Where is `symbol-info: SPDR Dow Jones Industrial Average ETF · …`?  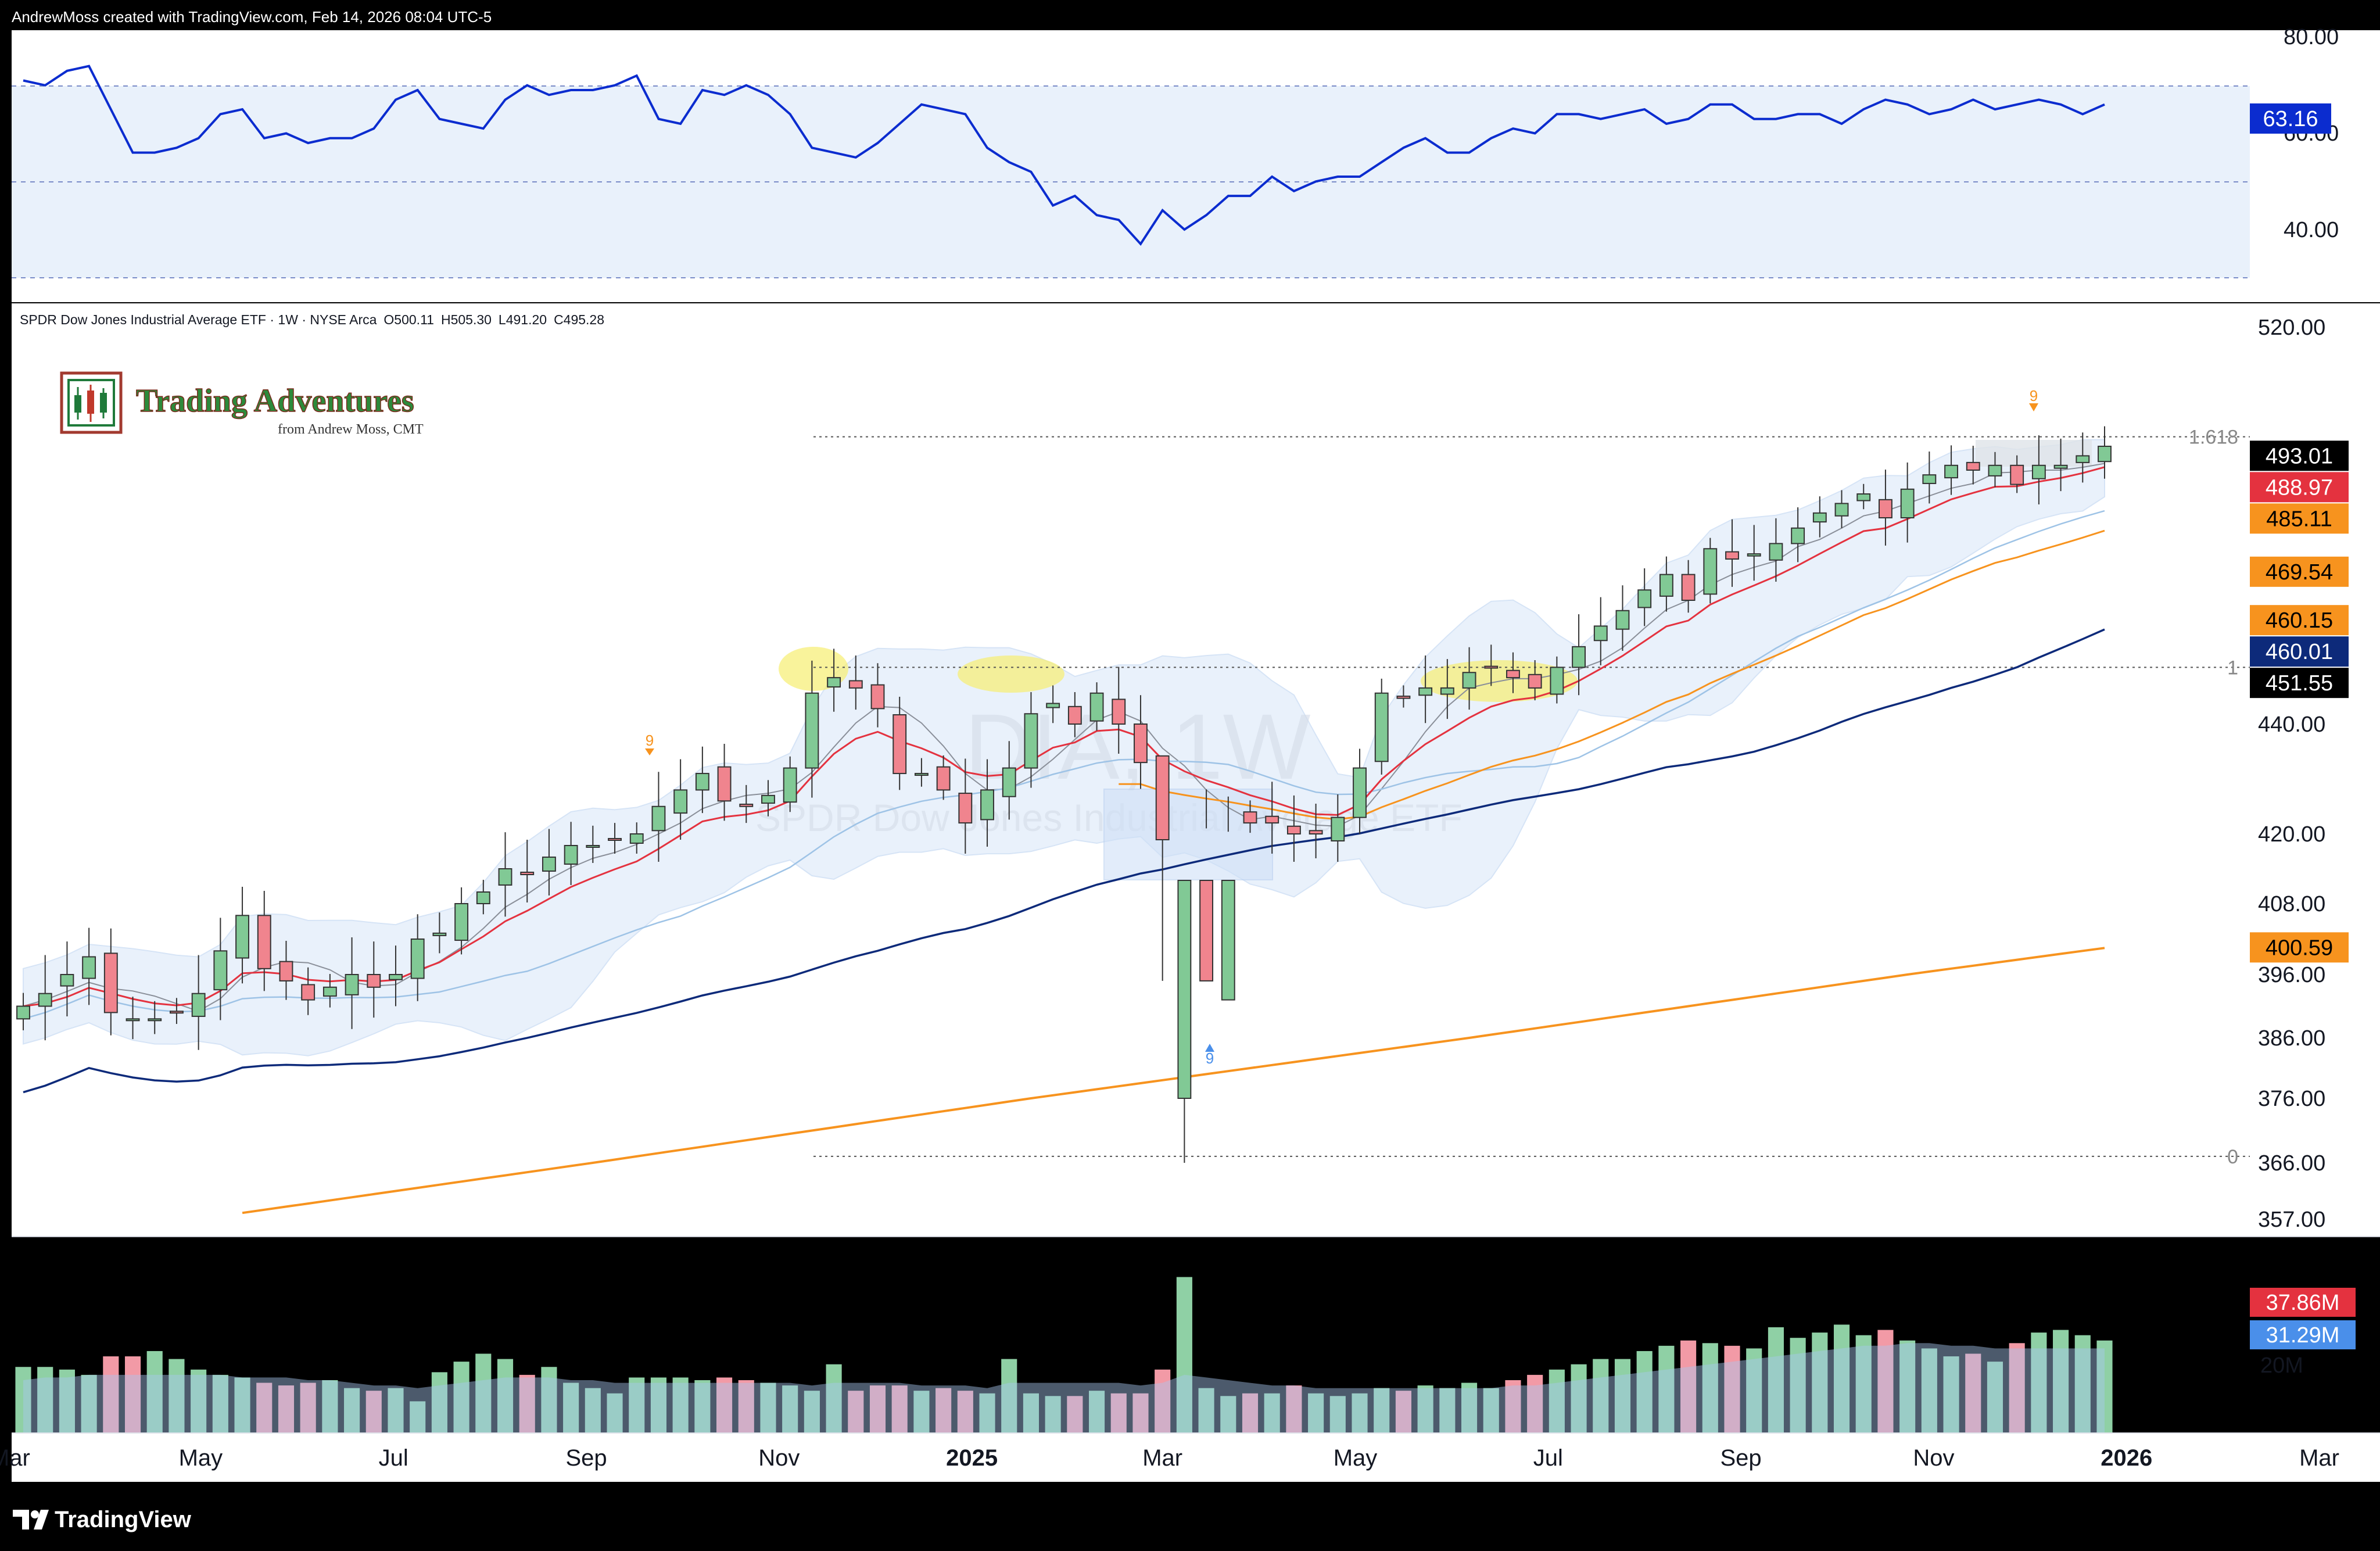 symbol-info: SPDR Dow Jones Industrial Average ETF · … is located at coordinates (312, 319).